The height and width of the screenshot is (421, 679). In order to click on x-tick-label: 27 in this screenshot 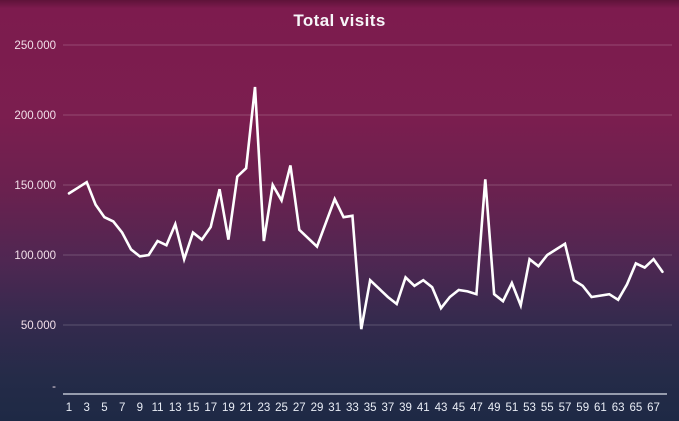, I will do `click(299, 408)`.